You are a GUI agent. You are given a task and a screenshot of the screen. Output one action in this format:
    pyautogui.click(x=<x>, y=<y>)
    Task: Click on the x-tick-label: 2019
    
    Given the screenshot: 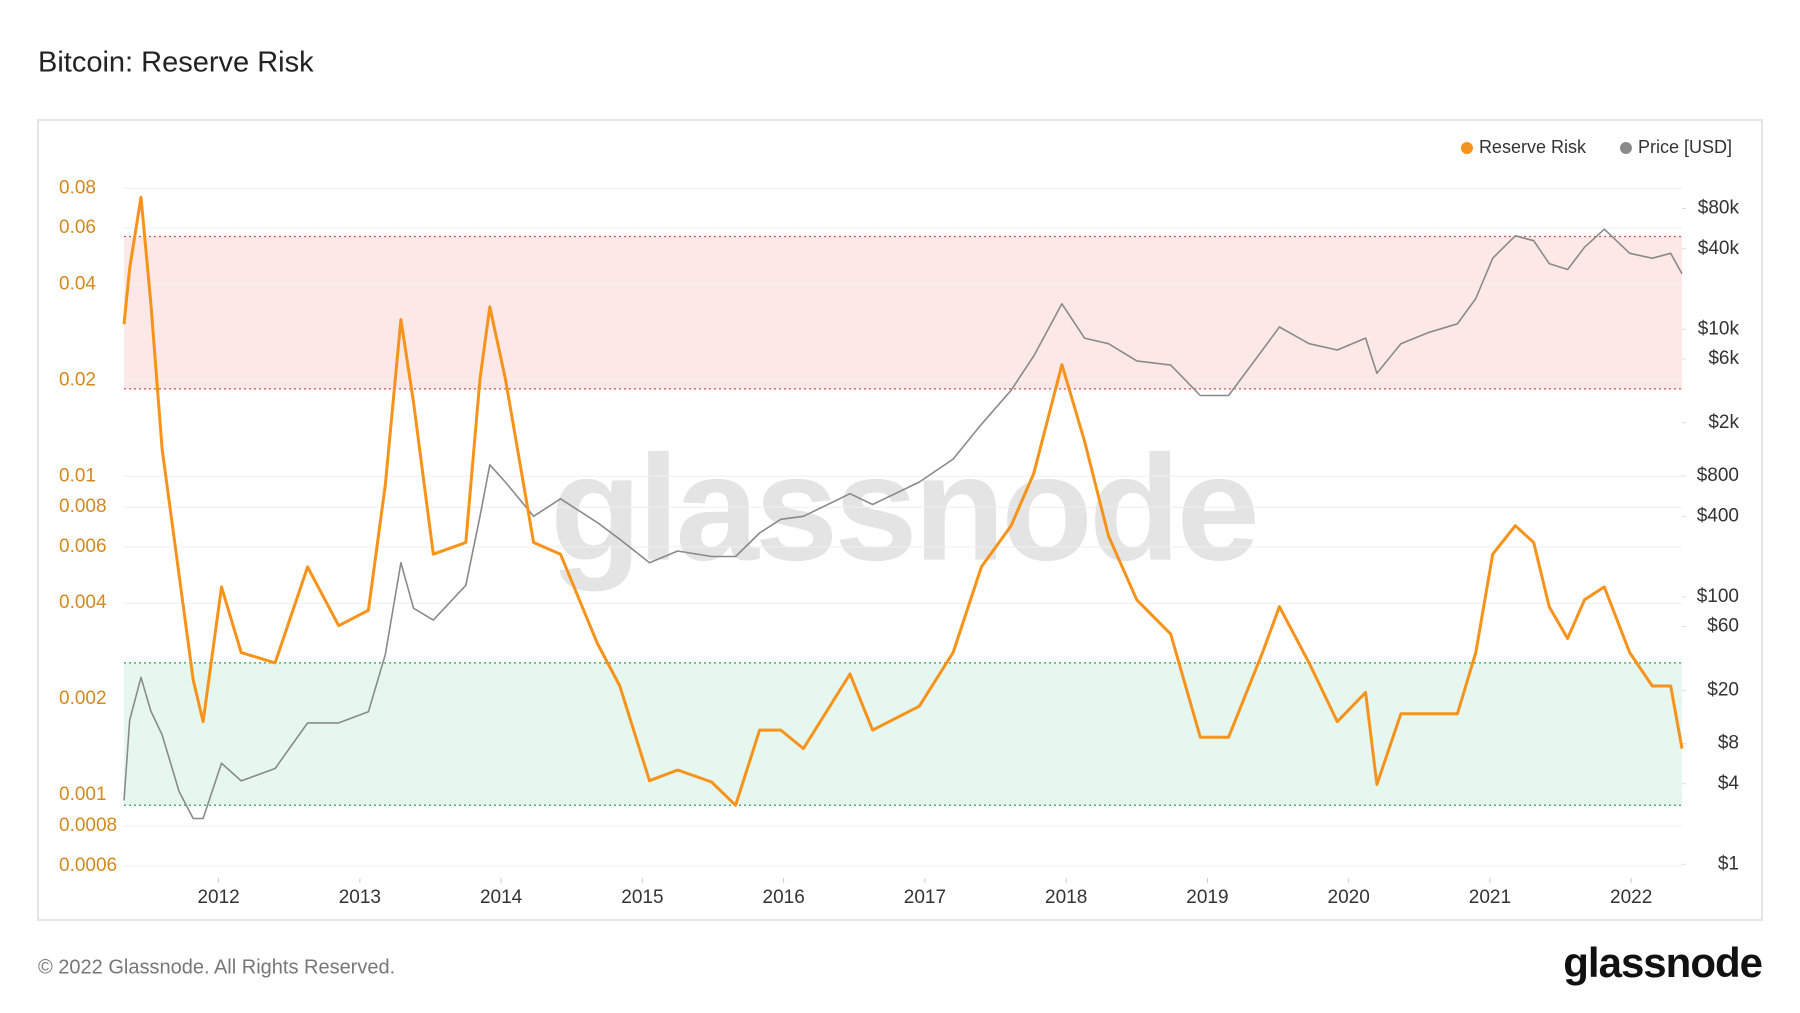 What is the action you would take?
    pyautogui.click(x=1207, y=897)
    